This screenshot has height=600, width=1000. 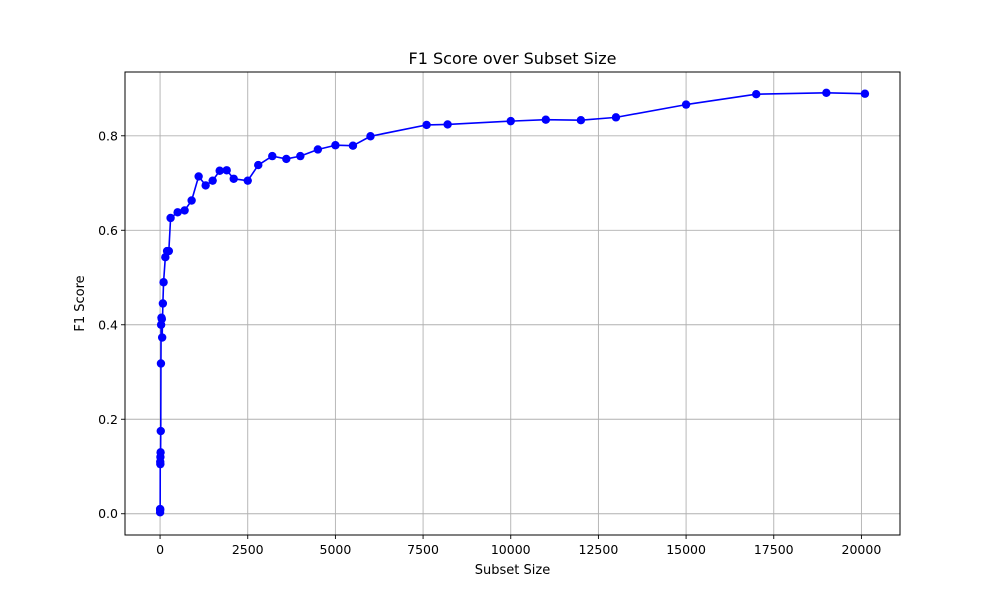 I want to click on x-tick-label: 17500, so click(x=774, y=549).